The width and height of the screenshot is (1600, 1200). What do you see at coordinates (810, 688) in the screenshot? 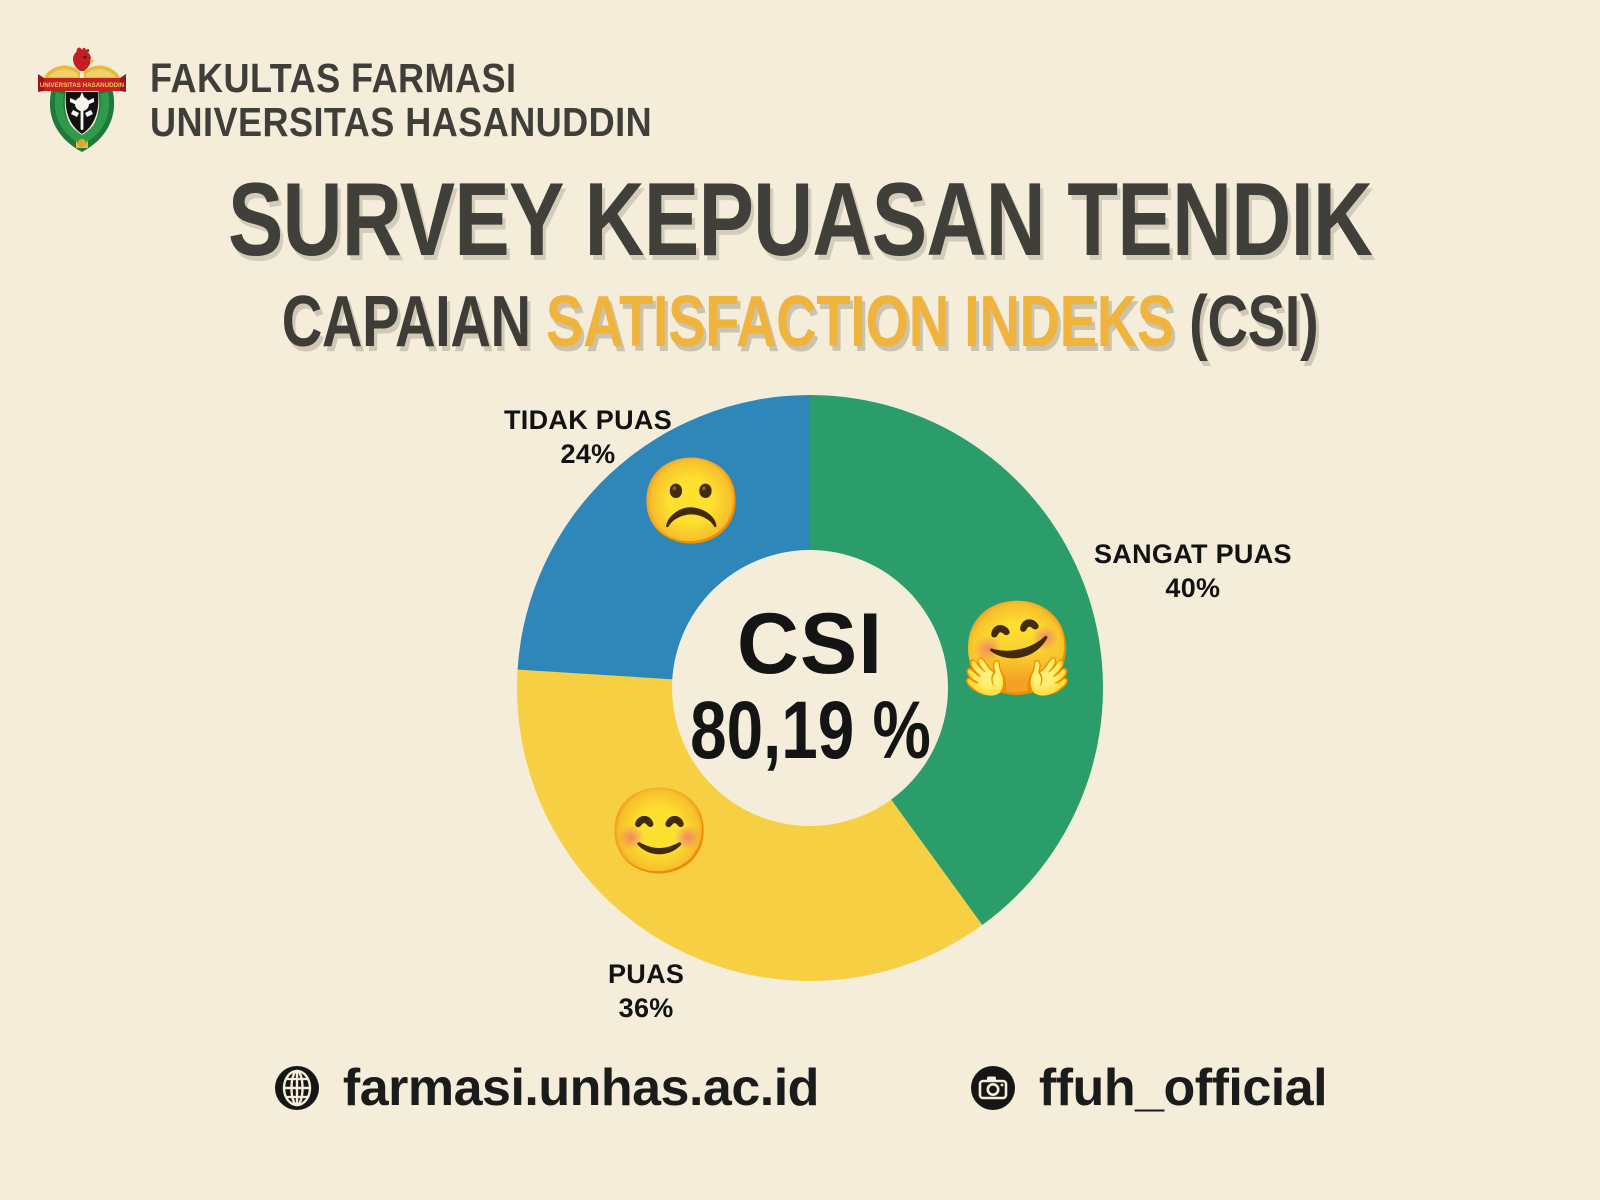
I see `donut-hole` at bounding box center [810, 688].